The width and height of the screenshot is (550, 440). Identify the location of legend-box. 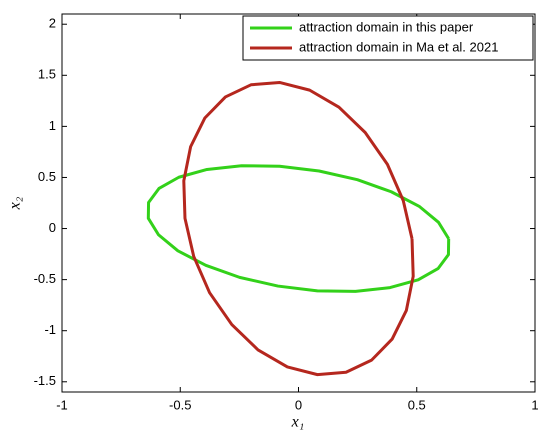
(388, 38).